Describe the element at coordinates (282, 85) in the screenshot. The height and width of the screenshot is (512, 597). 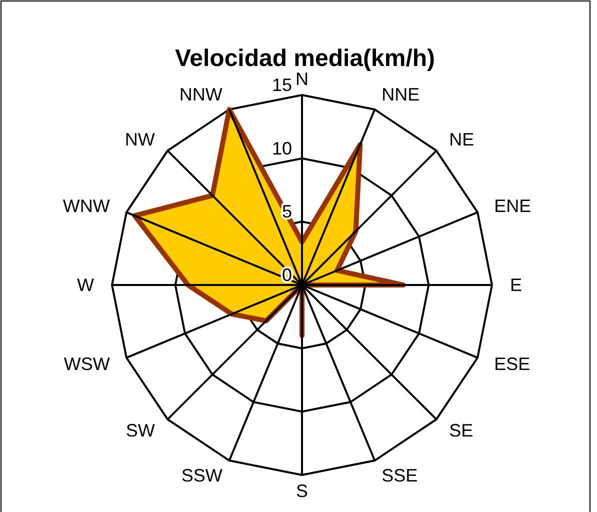
I see `y-tick-label: 15` at that location.